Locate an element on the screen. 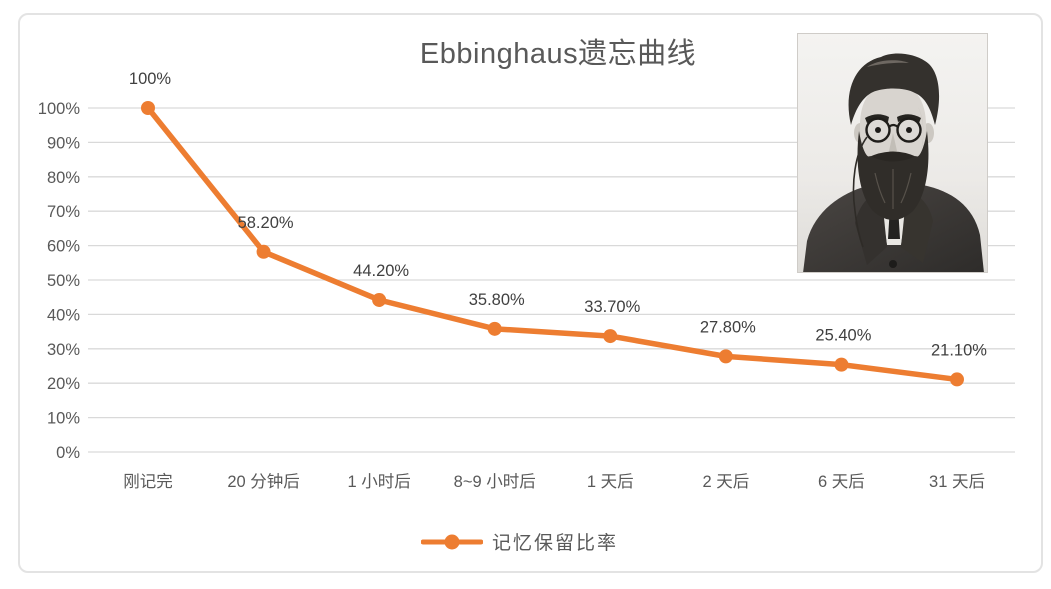 The height and width of the screenshot is (589, 1051). y-axis-tick-label: 70% is located at coordinates (63, 212).